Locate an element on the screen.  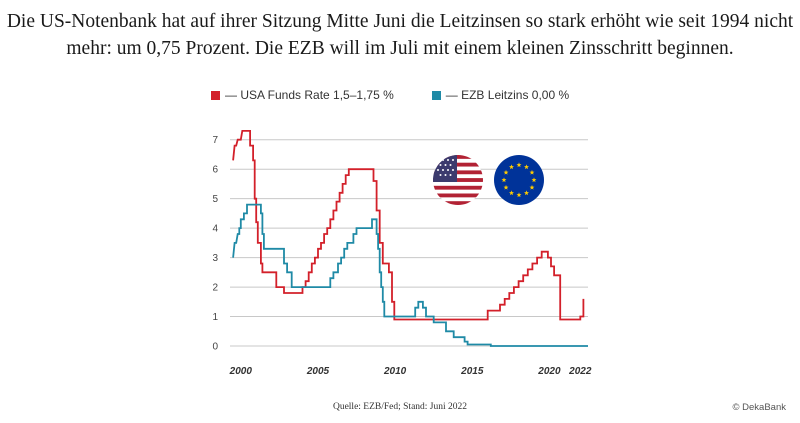
y-tick-label: 4 is located at coordinates (215, 229).